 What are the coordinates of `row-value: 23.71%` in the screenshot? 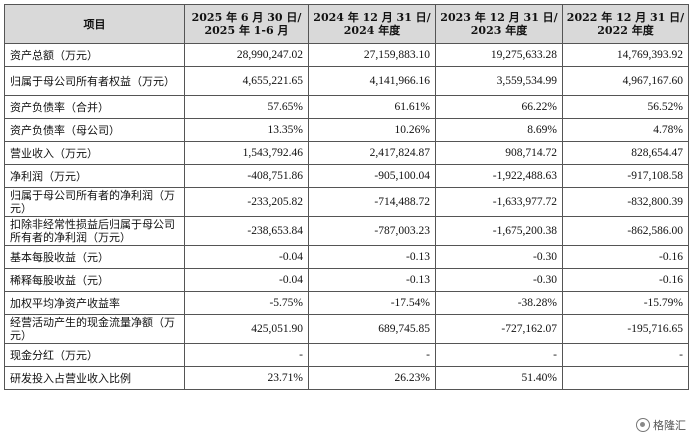 It's located at (246, 378).